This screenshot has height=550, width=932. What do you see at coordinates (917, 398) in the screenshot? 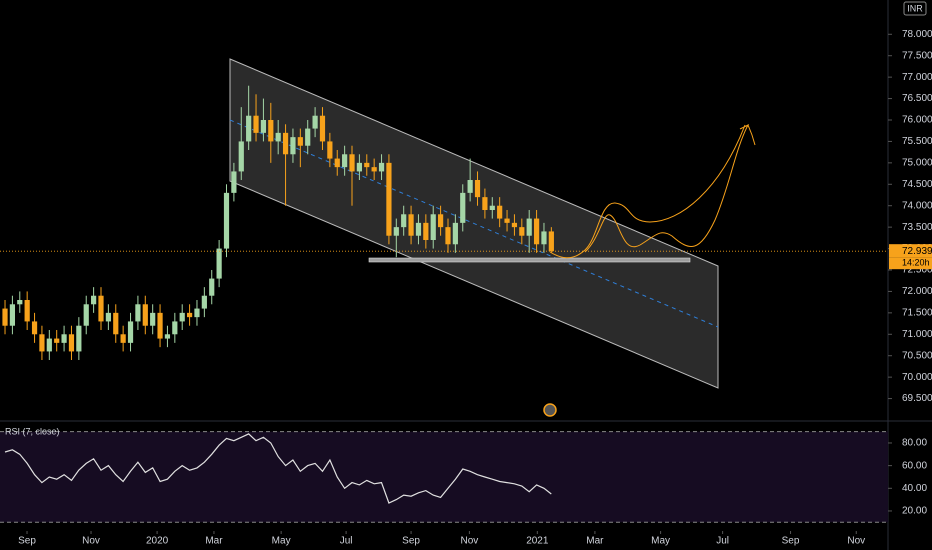
I see `y-tick-label: 69.500` at bounding box center [917, 398].